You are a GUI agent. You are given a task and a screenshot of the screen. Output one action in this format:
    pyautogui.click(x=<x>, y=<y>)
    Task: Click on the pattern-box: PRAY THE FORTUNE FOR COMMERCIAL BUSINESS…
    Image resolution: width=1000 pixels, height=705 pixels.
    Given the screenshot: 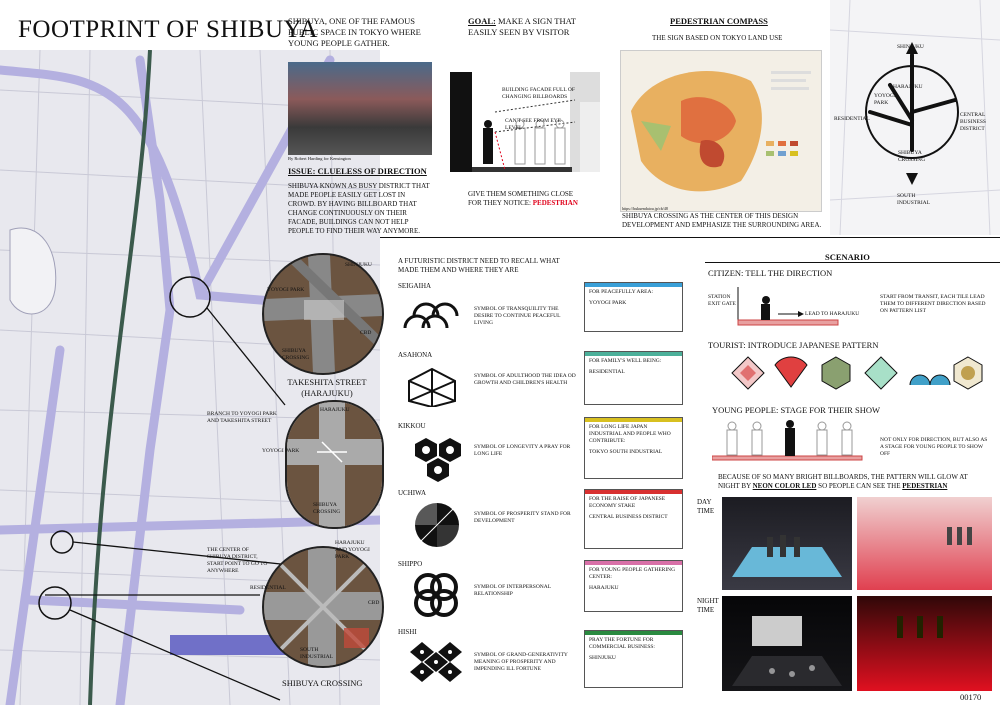 What is the action you would take?
    pyautogui.click(x=633, y=659)
    